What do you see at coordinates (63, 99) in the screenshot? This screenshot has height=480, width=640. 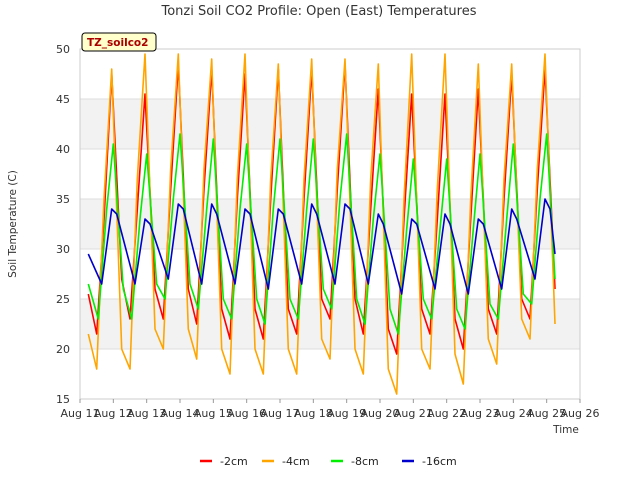 I see `y-tick-label: 45` at bounding box center [63, 99].